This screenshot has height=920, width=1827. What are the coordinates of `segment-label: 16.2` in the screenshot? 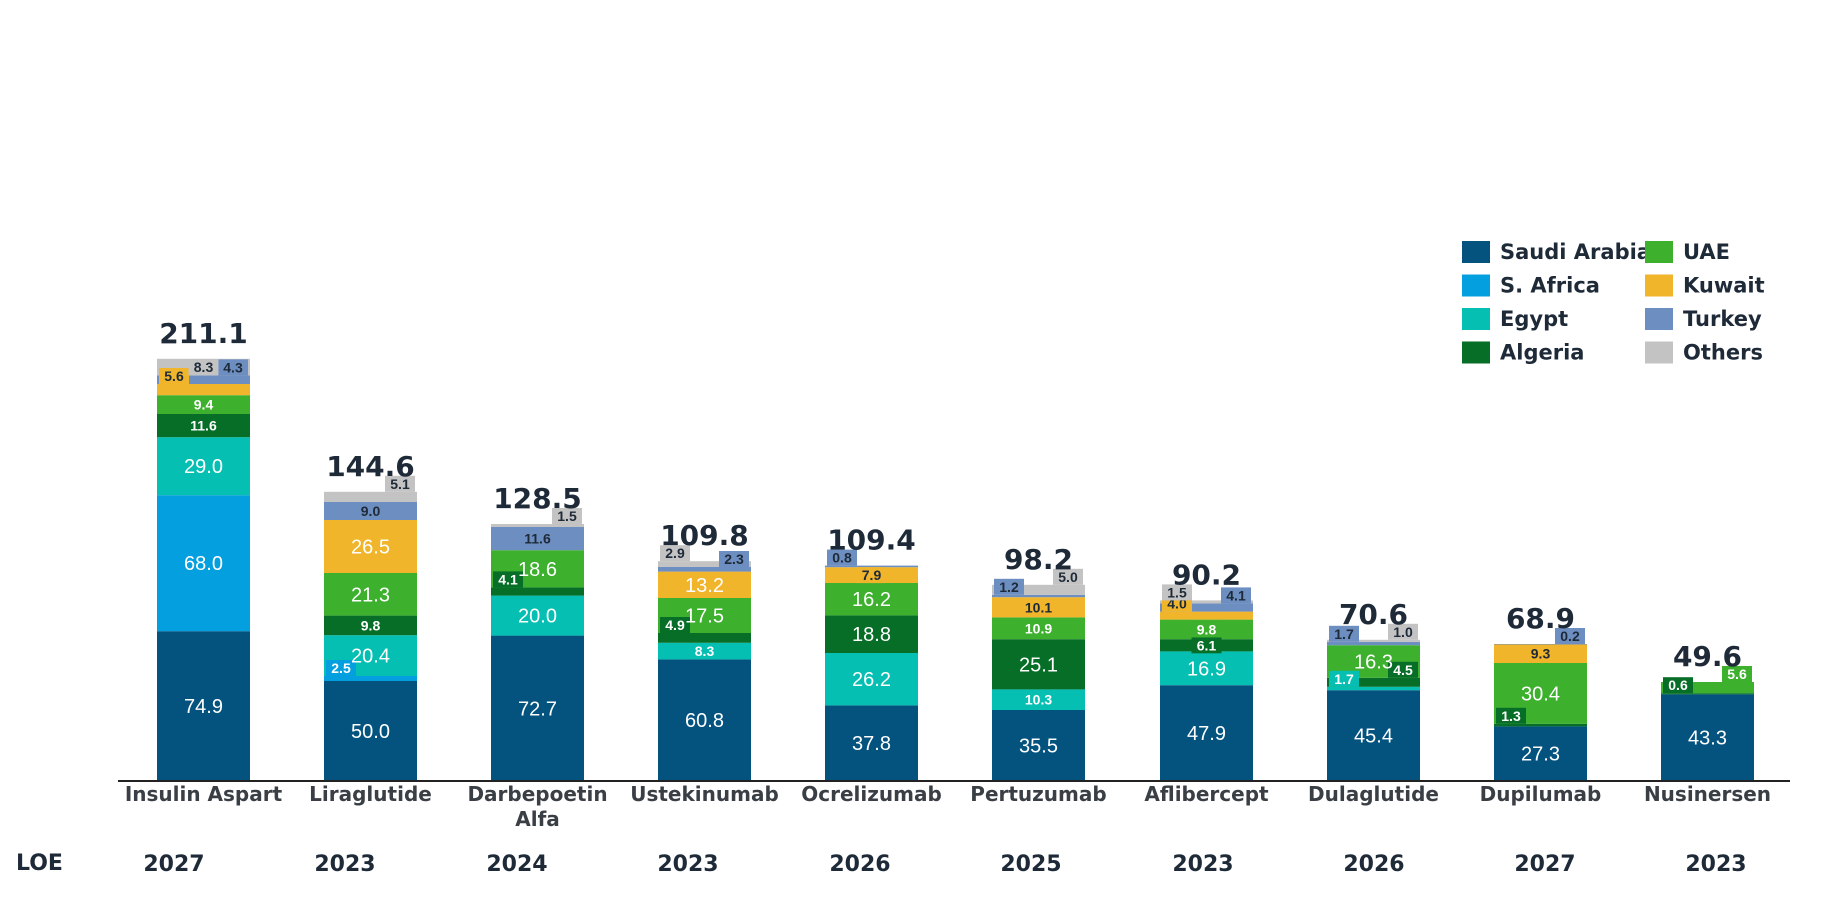 It's located at (871, 600).